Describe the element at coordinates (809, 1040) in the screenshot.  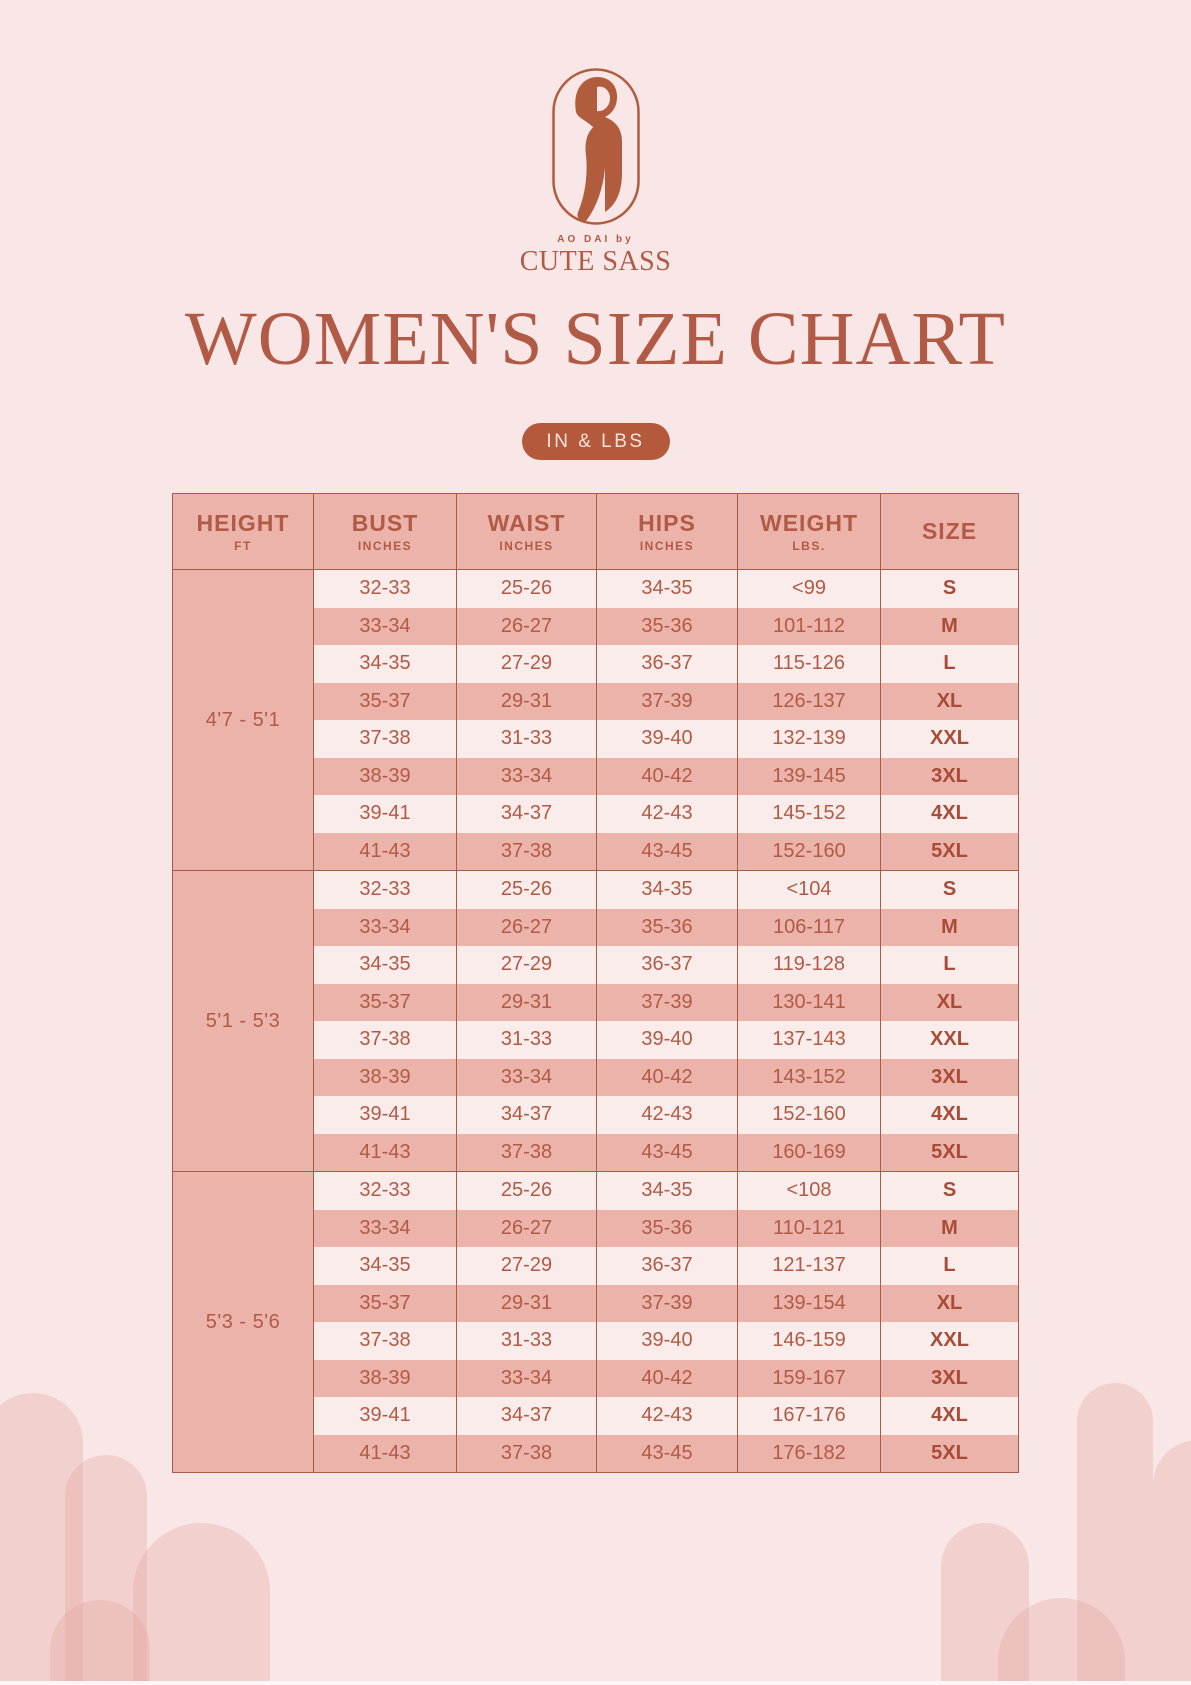
I see `weight-cell: 137-143` at that location.